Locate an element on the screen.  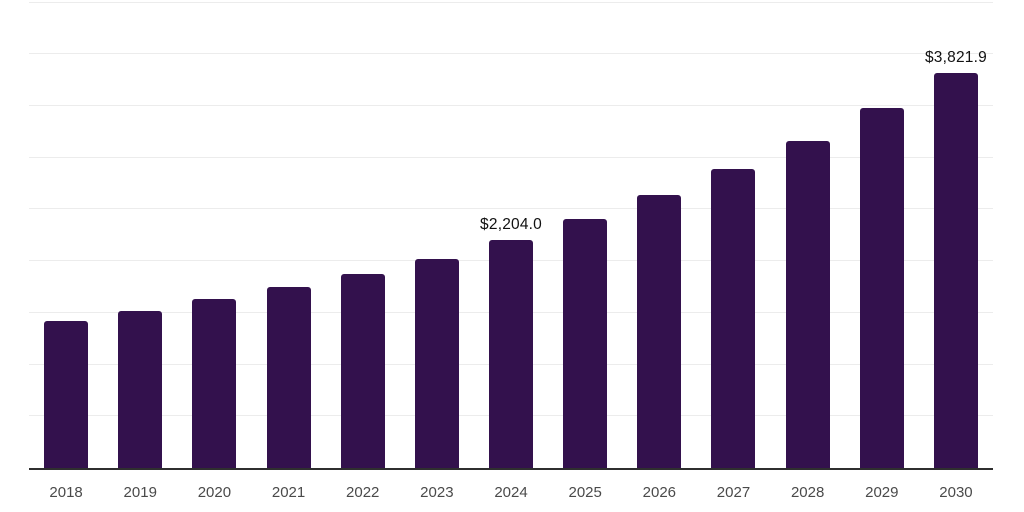
bar-slot-2025 is located at coordinates (585, 234).